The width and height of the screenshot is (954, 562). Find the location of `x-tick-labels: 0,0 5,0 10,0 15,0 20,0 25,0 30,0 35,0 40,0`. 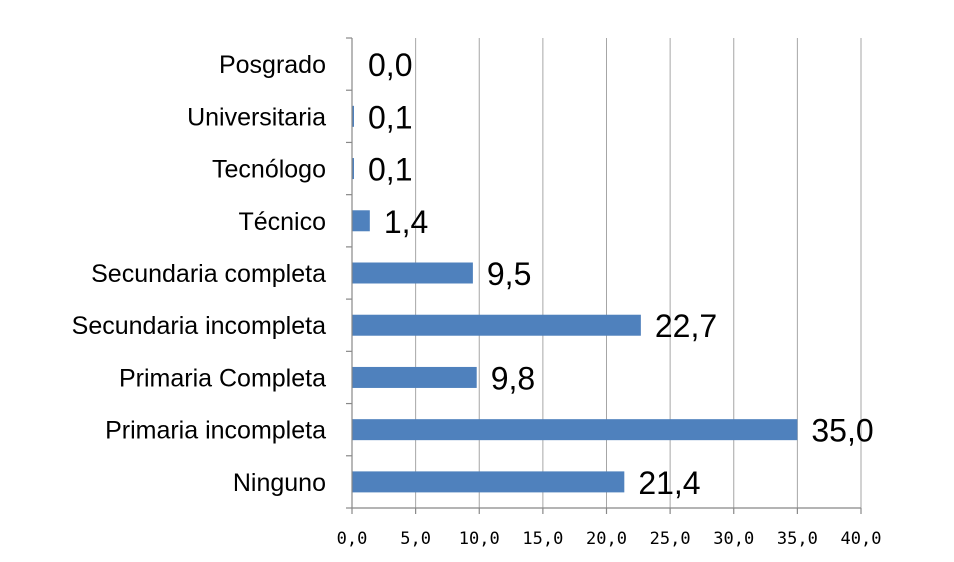

x-tick-labels: 0,0 5,0 10,0 15,0 20,0 25,0 30,0 35,0 40,0 is located at coordinates (609, 539).